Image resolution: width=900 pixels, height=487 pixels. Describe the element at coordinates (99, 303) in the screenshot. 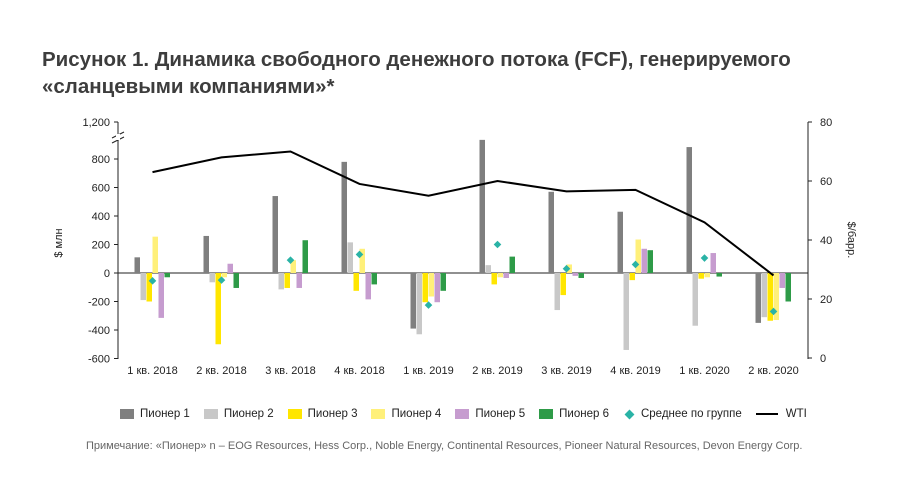

I see `y-tick-label: -200` at that location.